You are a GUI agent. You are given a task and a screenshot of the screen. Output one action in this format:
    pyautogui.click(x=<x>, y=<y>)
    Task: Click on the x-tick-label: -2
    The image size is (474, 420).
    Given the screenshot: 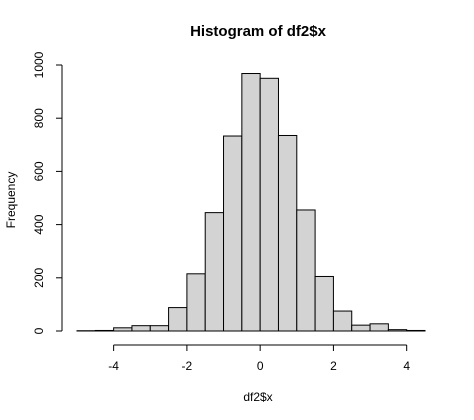 What is the action you would take?
    pyautogui.click(x=187, y=366)
    